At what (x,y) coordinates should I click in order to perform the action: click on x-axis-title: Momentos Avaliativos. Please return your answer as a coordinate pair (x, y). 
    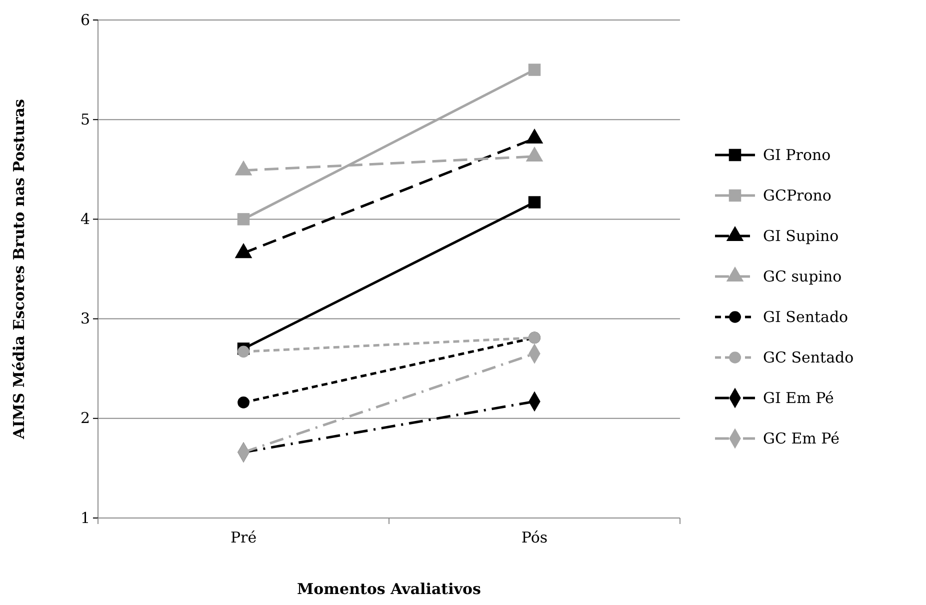
    Looking at the image, I should click on (389, 589).